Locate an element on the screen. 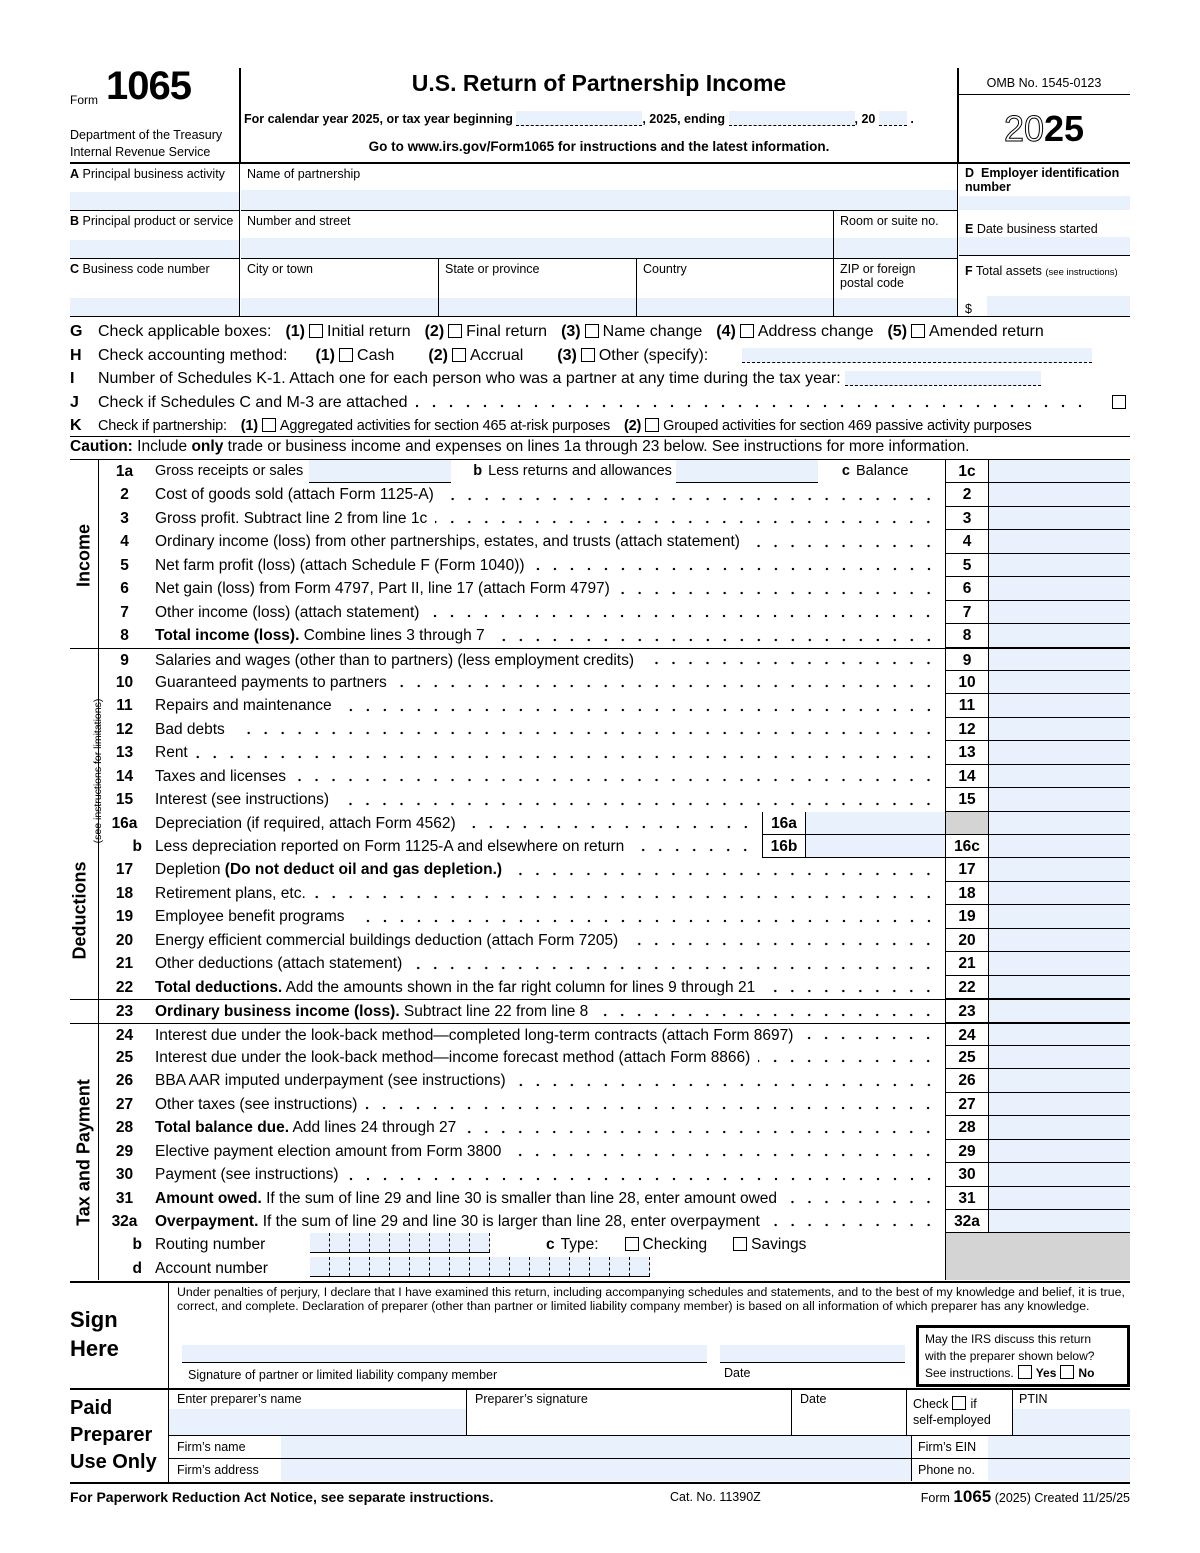  line-29-amount-input is located at coordinates (1059, 1151).